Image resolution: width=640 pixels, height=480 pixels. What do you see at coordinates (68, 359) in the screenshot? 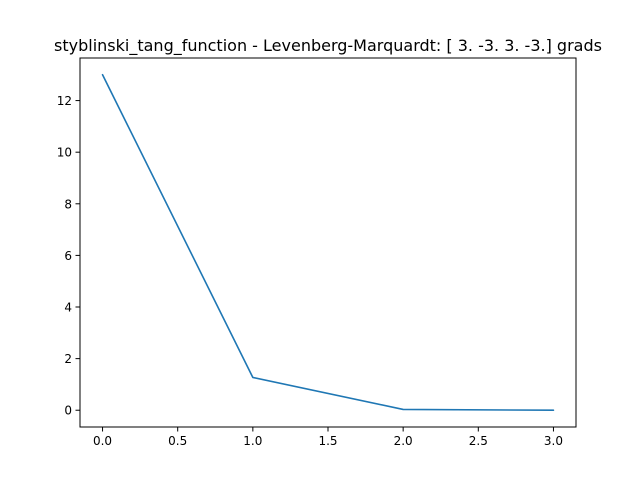
I see `y-tick-label: 2` at bounding box center [68, 359].